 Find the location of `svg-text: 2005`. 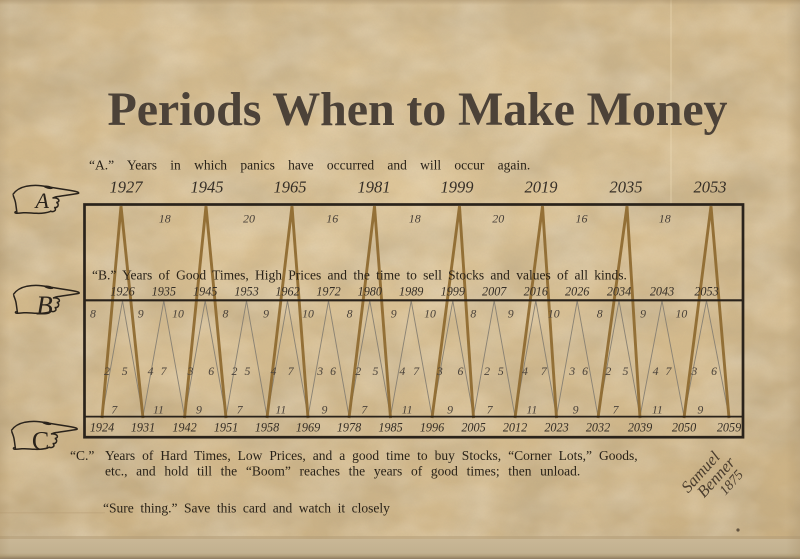

svg-text: 2005 is located at coordinates (473, 427).